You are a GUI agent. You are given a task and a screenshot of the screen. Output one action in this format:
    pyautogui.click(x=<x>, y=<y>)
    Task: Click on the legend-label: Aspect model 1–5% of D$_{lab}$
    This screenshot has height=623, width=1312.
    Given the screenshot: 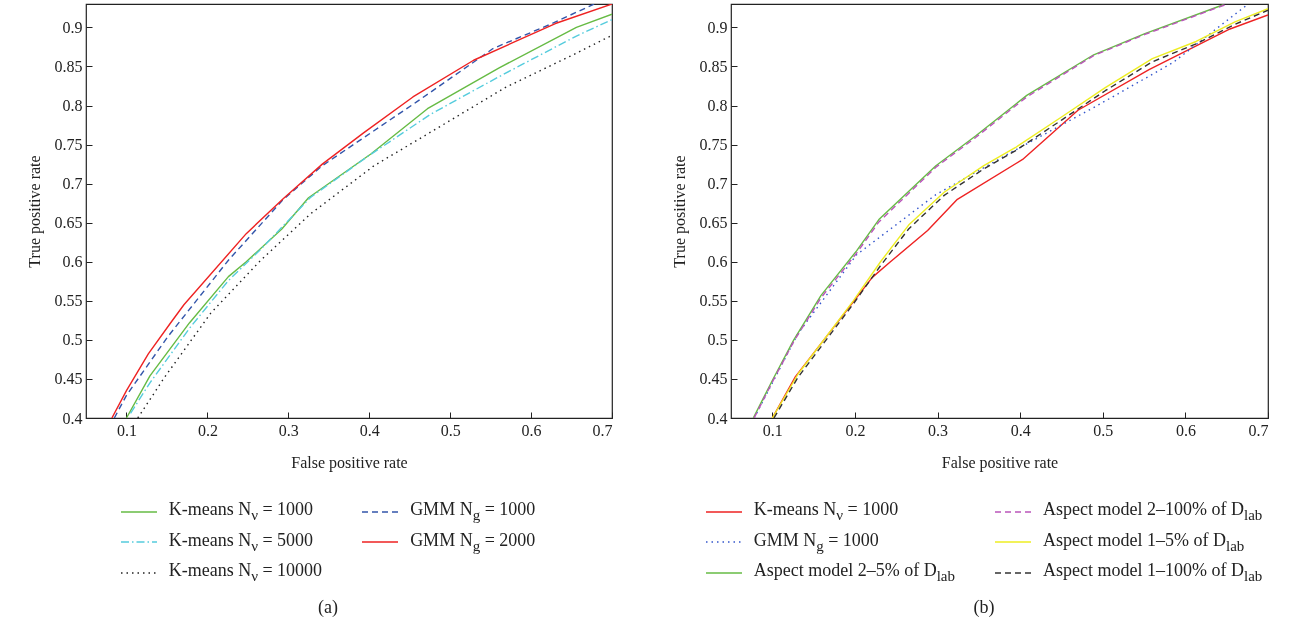 What is the action you would take?
    pyautogui.click(x=1144, y=542)
    